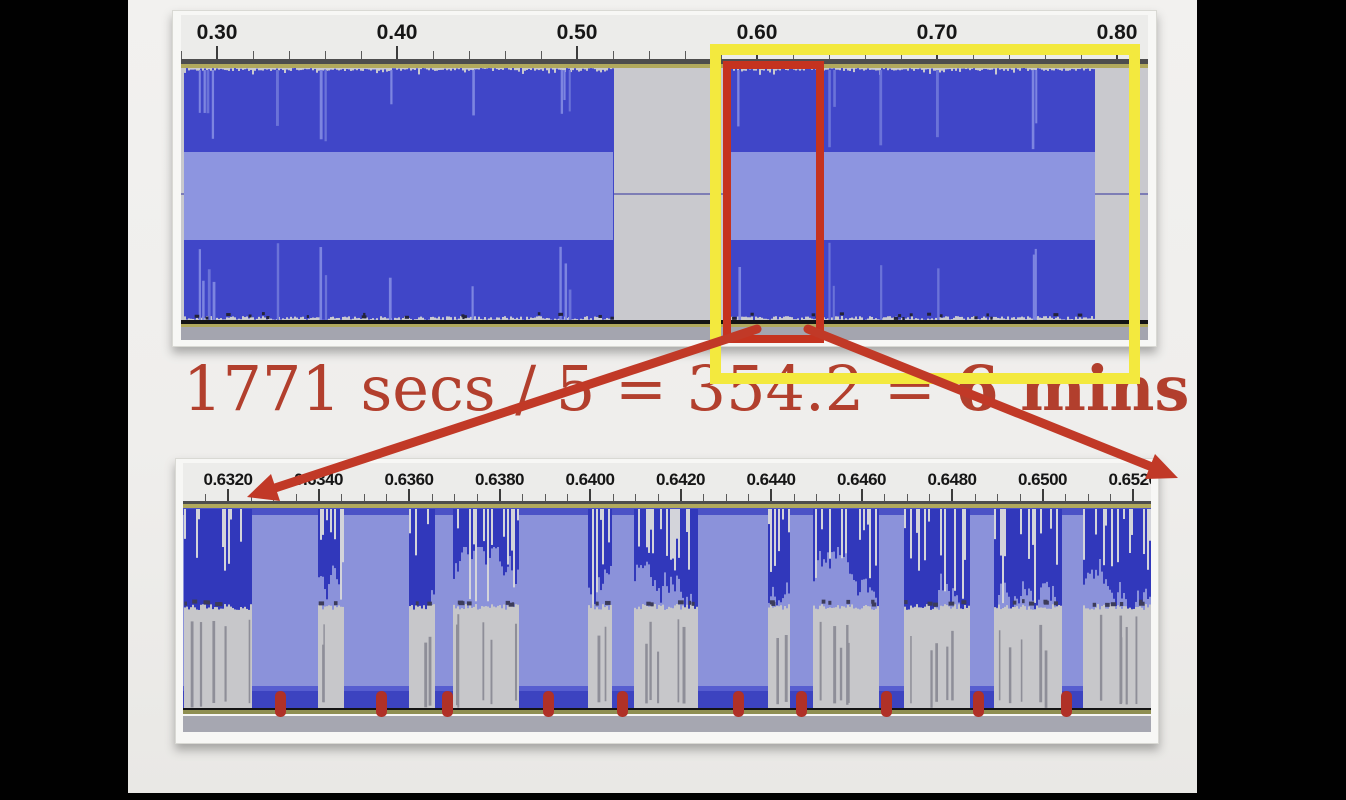  Describe the element at coordinates (681, 479) in the screenshot. I see `ruler-label: 0.6420` at that location.